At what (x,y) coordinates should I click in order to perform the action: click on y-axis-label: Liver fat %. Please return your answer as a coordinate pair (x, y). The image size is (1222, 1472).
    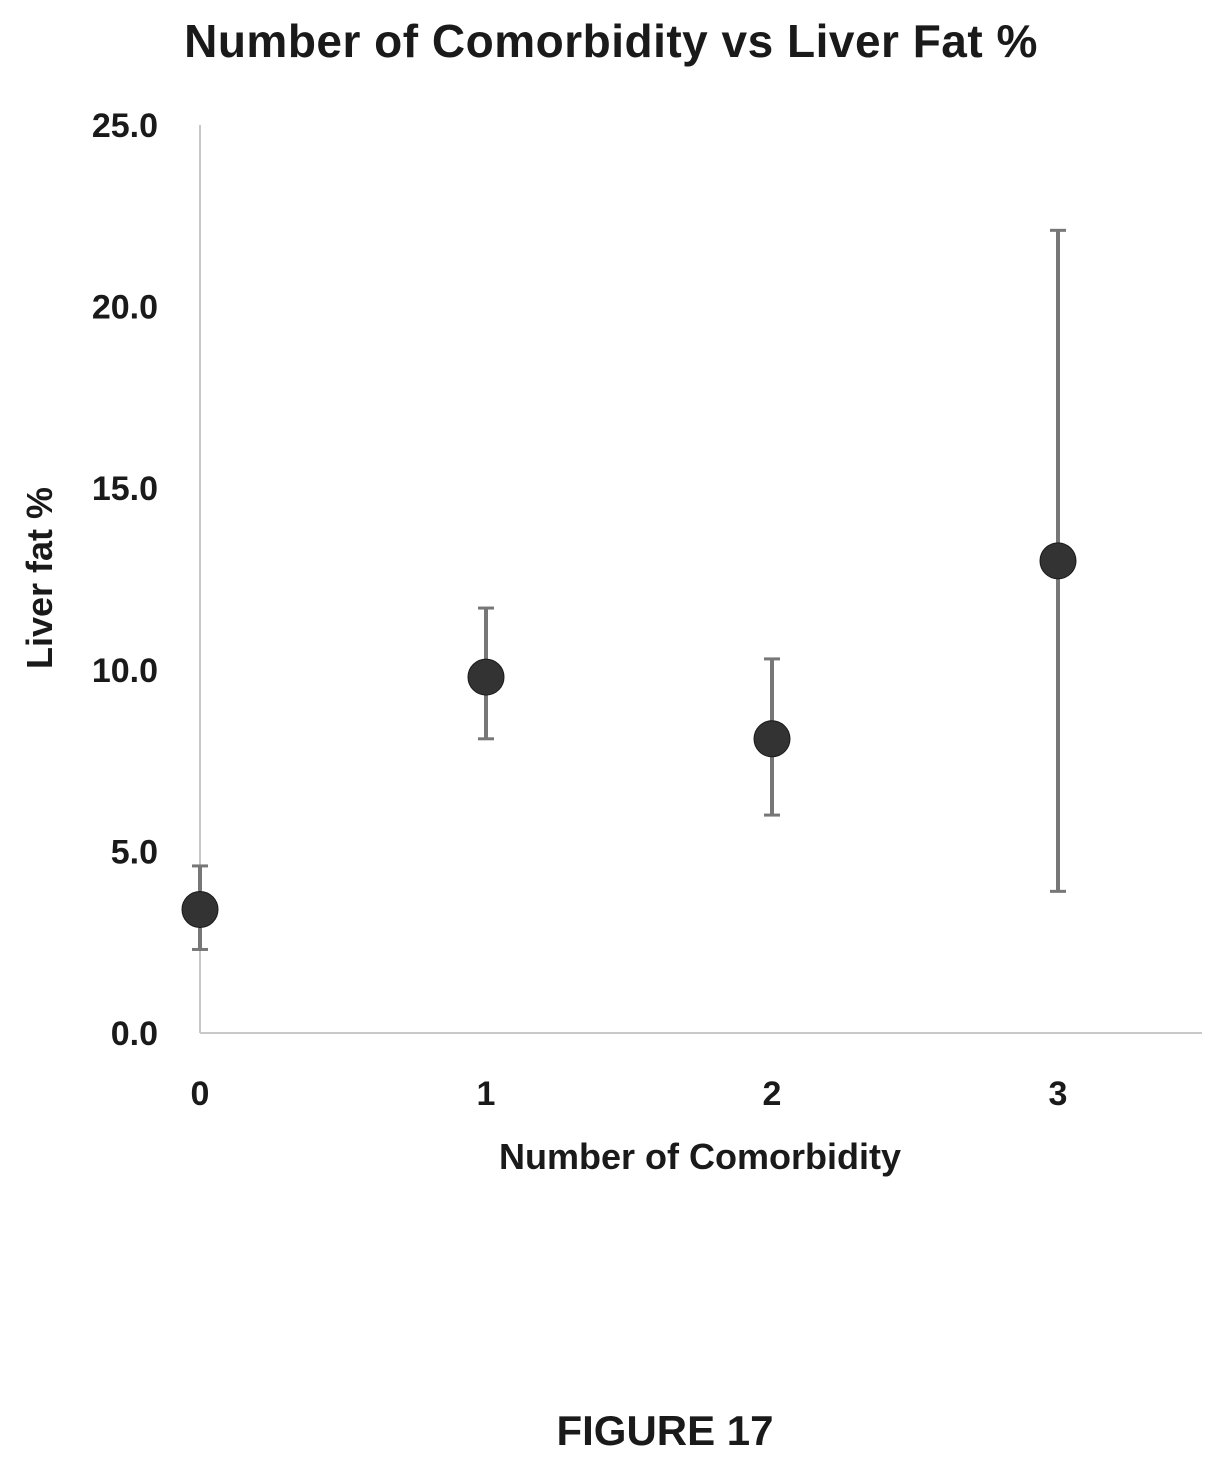
    Looking at the image, I should click on (39, 578).